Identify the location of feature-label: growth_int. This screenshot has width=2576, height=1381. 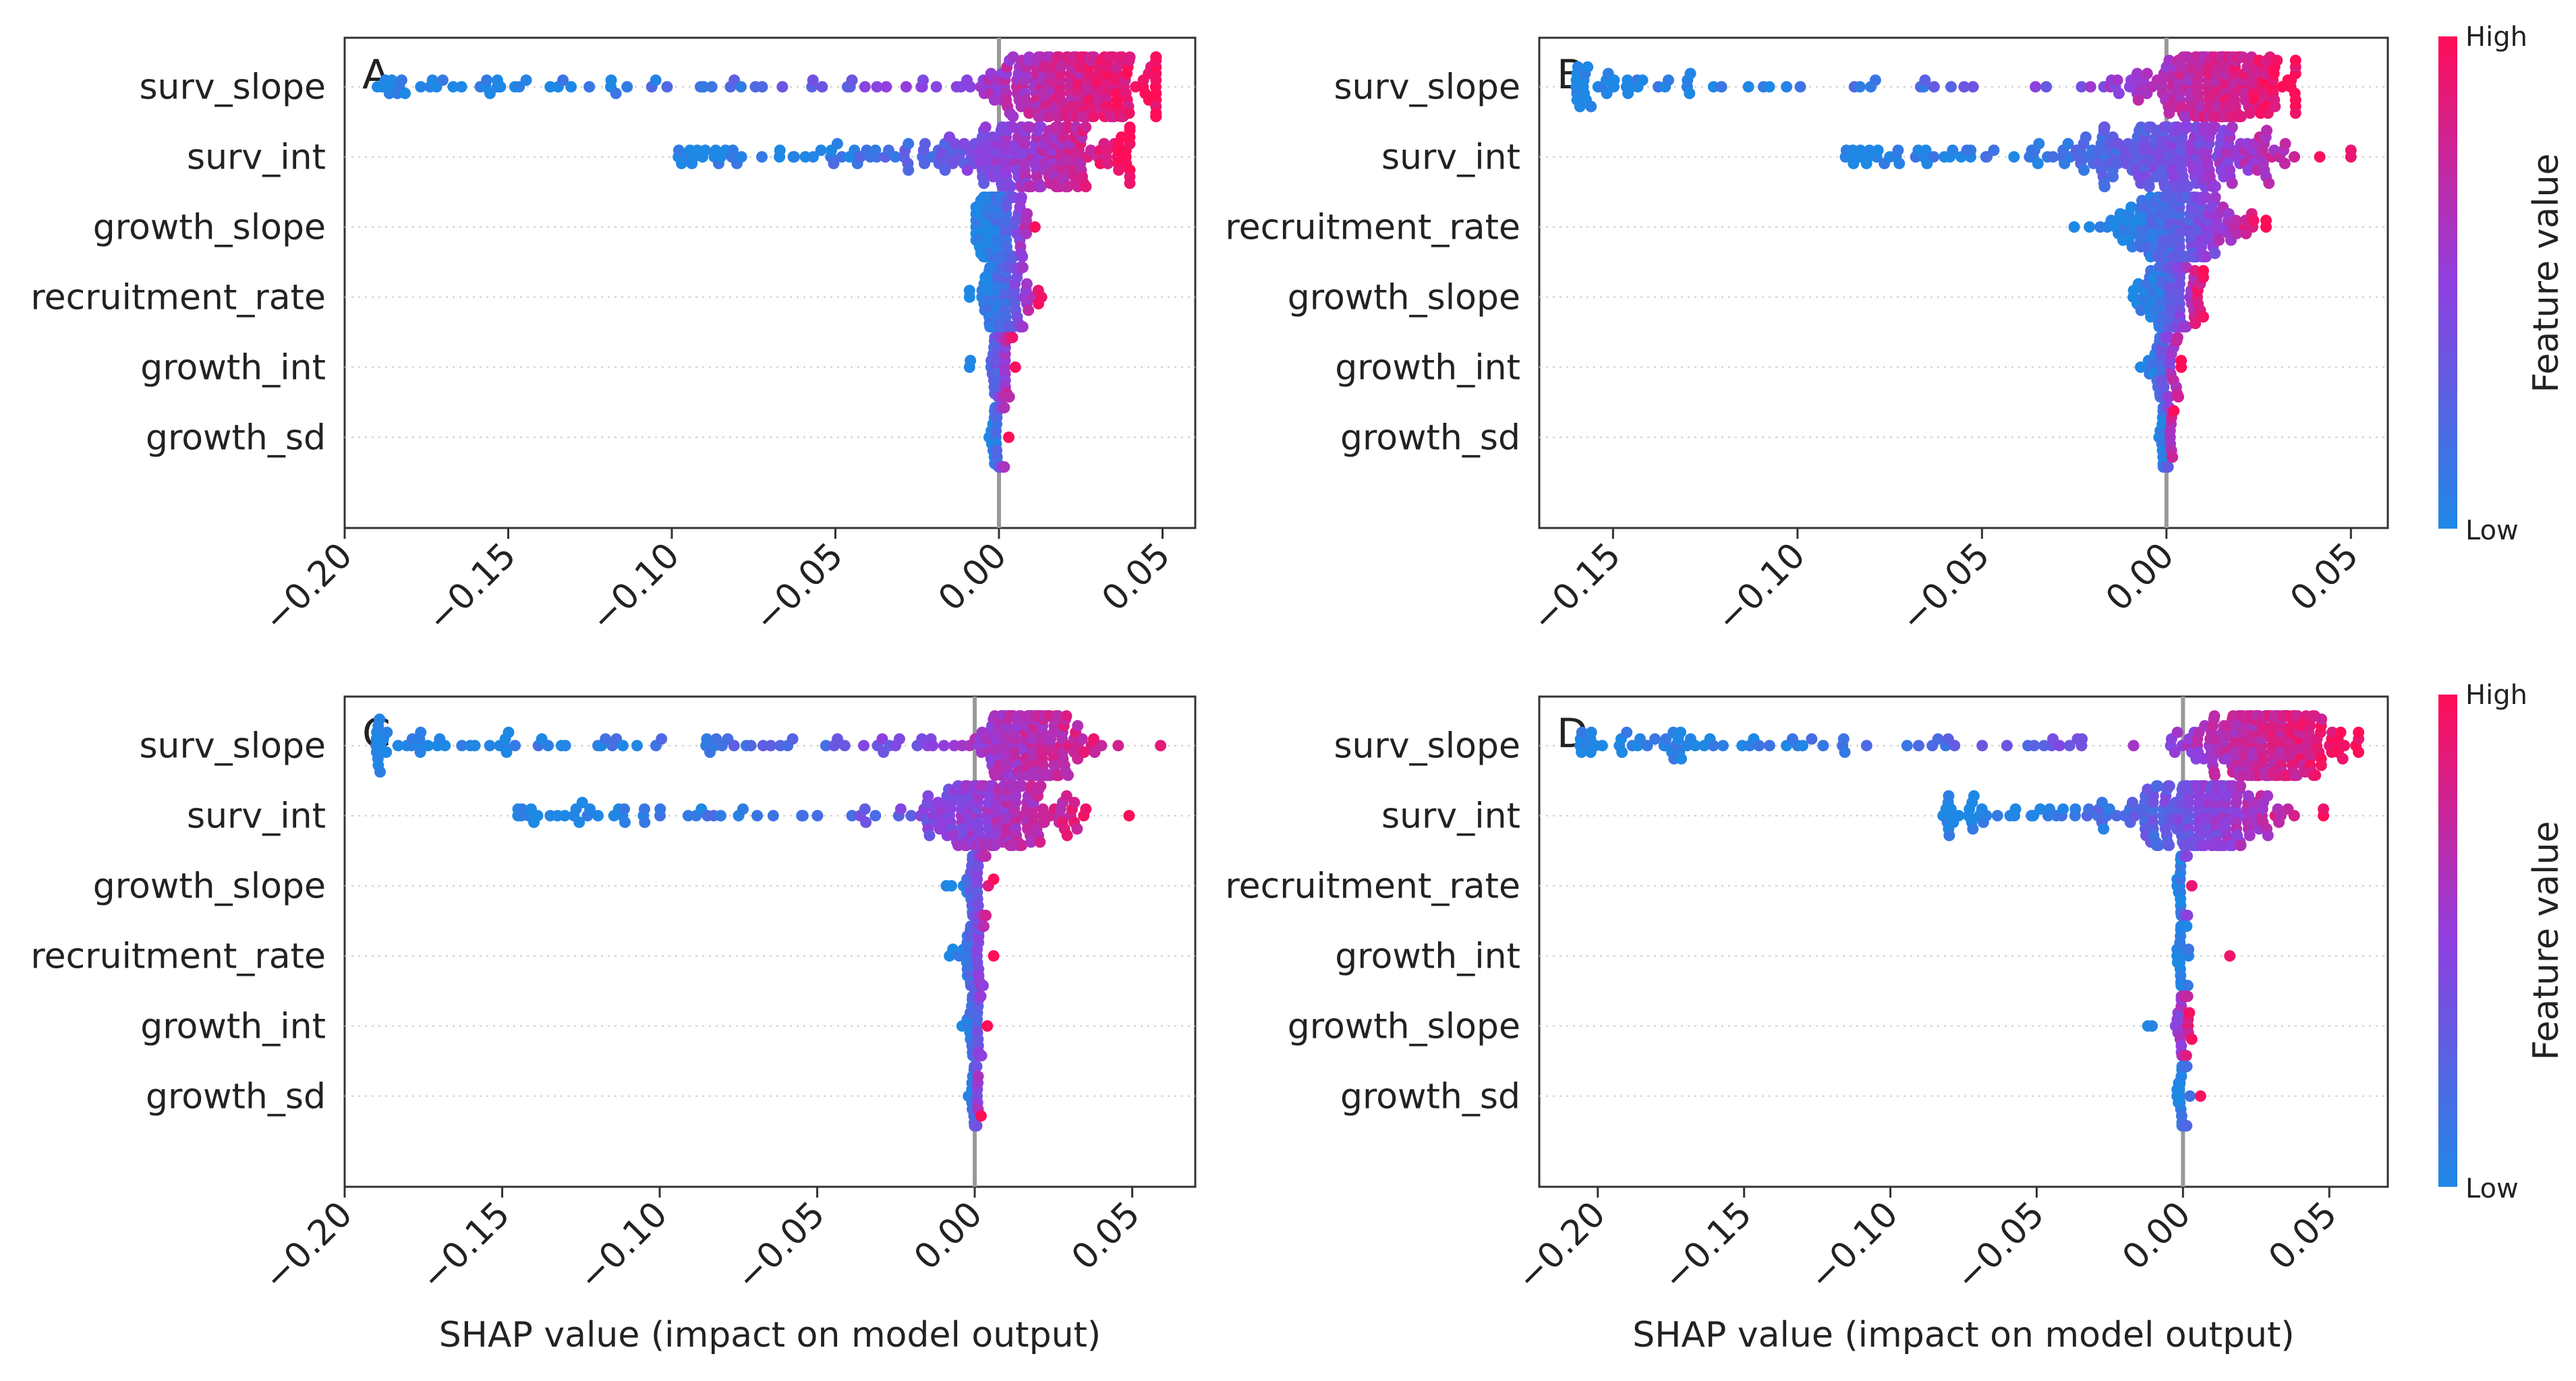
(1427, 368).